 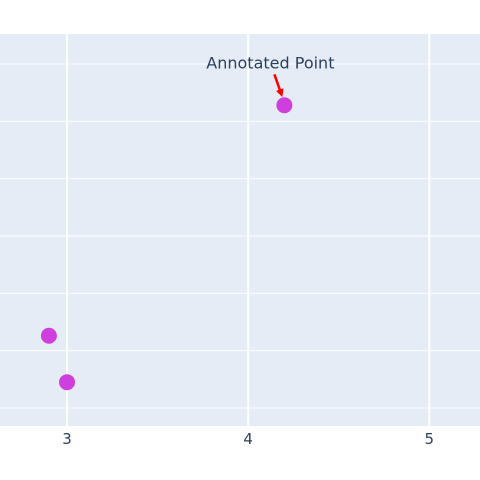 What do you see at coordinates (270, 62) in the screenshot?
I see `annotation-label: Annotated Point` at bounding box center [270, 62].